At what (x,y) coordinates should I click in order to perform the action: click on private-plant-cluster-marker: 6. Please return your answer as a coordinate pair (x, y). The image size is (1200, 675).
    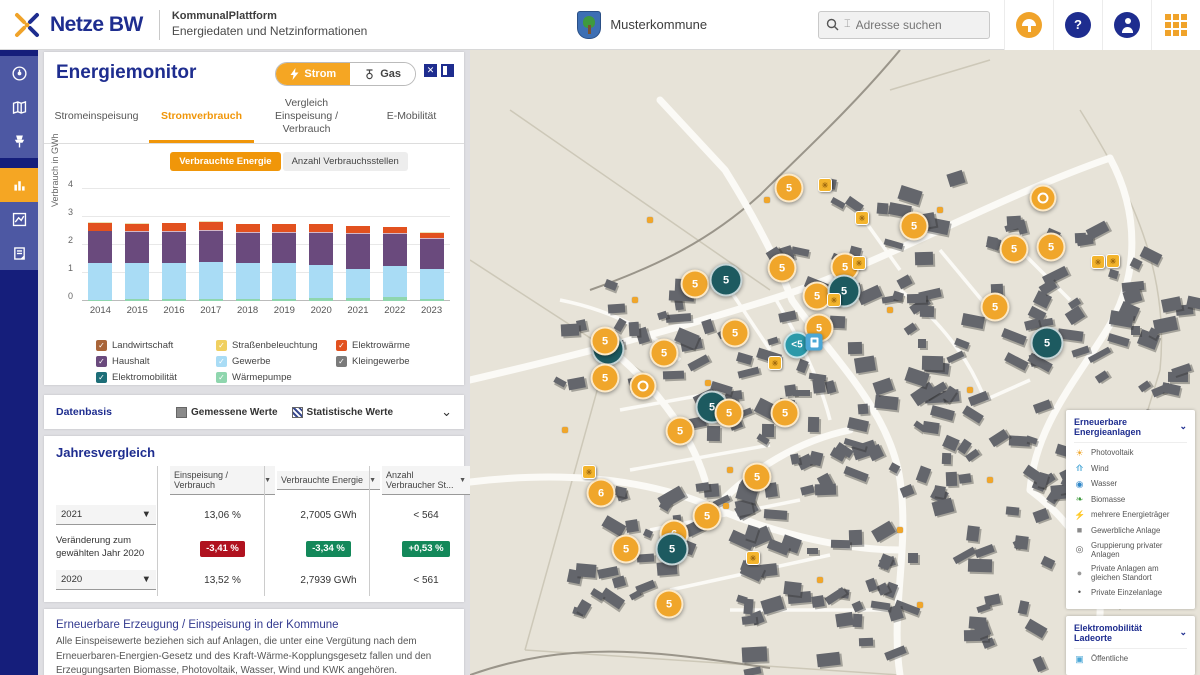
    Looking at the image, I should click on (601, 493).